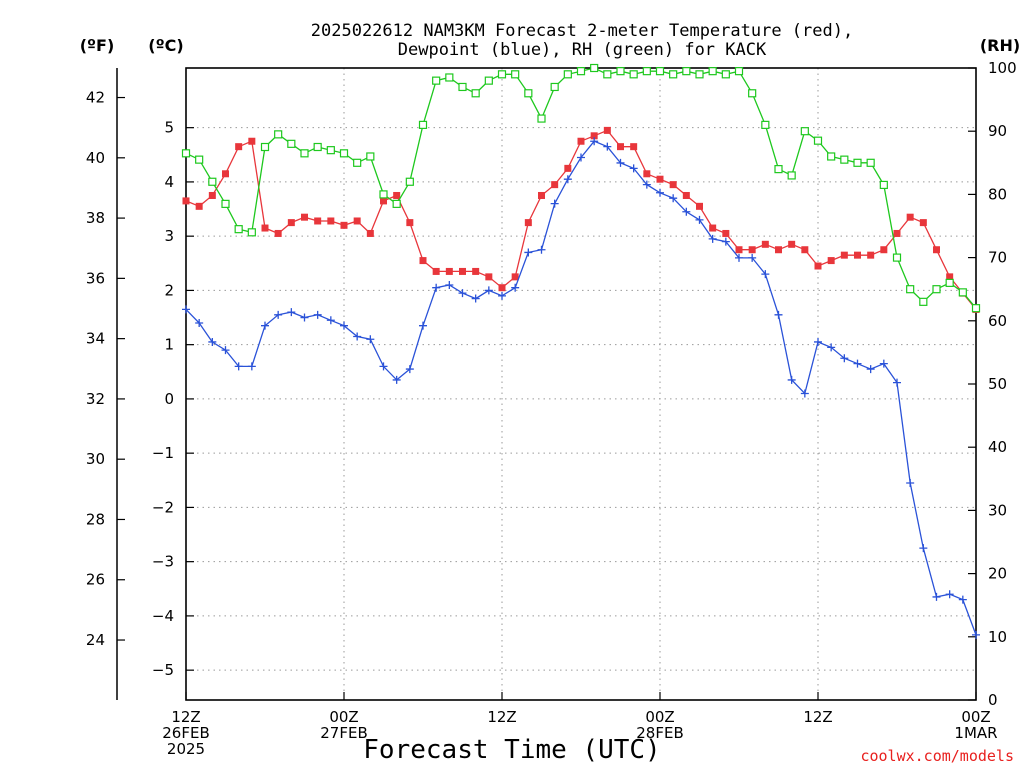 Image resolution: width=1024 pixels, height=768 pixels. I want to click on fahrenheit-unit-label: (ºF), so click(97, 45).